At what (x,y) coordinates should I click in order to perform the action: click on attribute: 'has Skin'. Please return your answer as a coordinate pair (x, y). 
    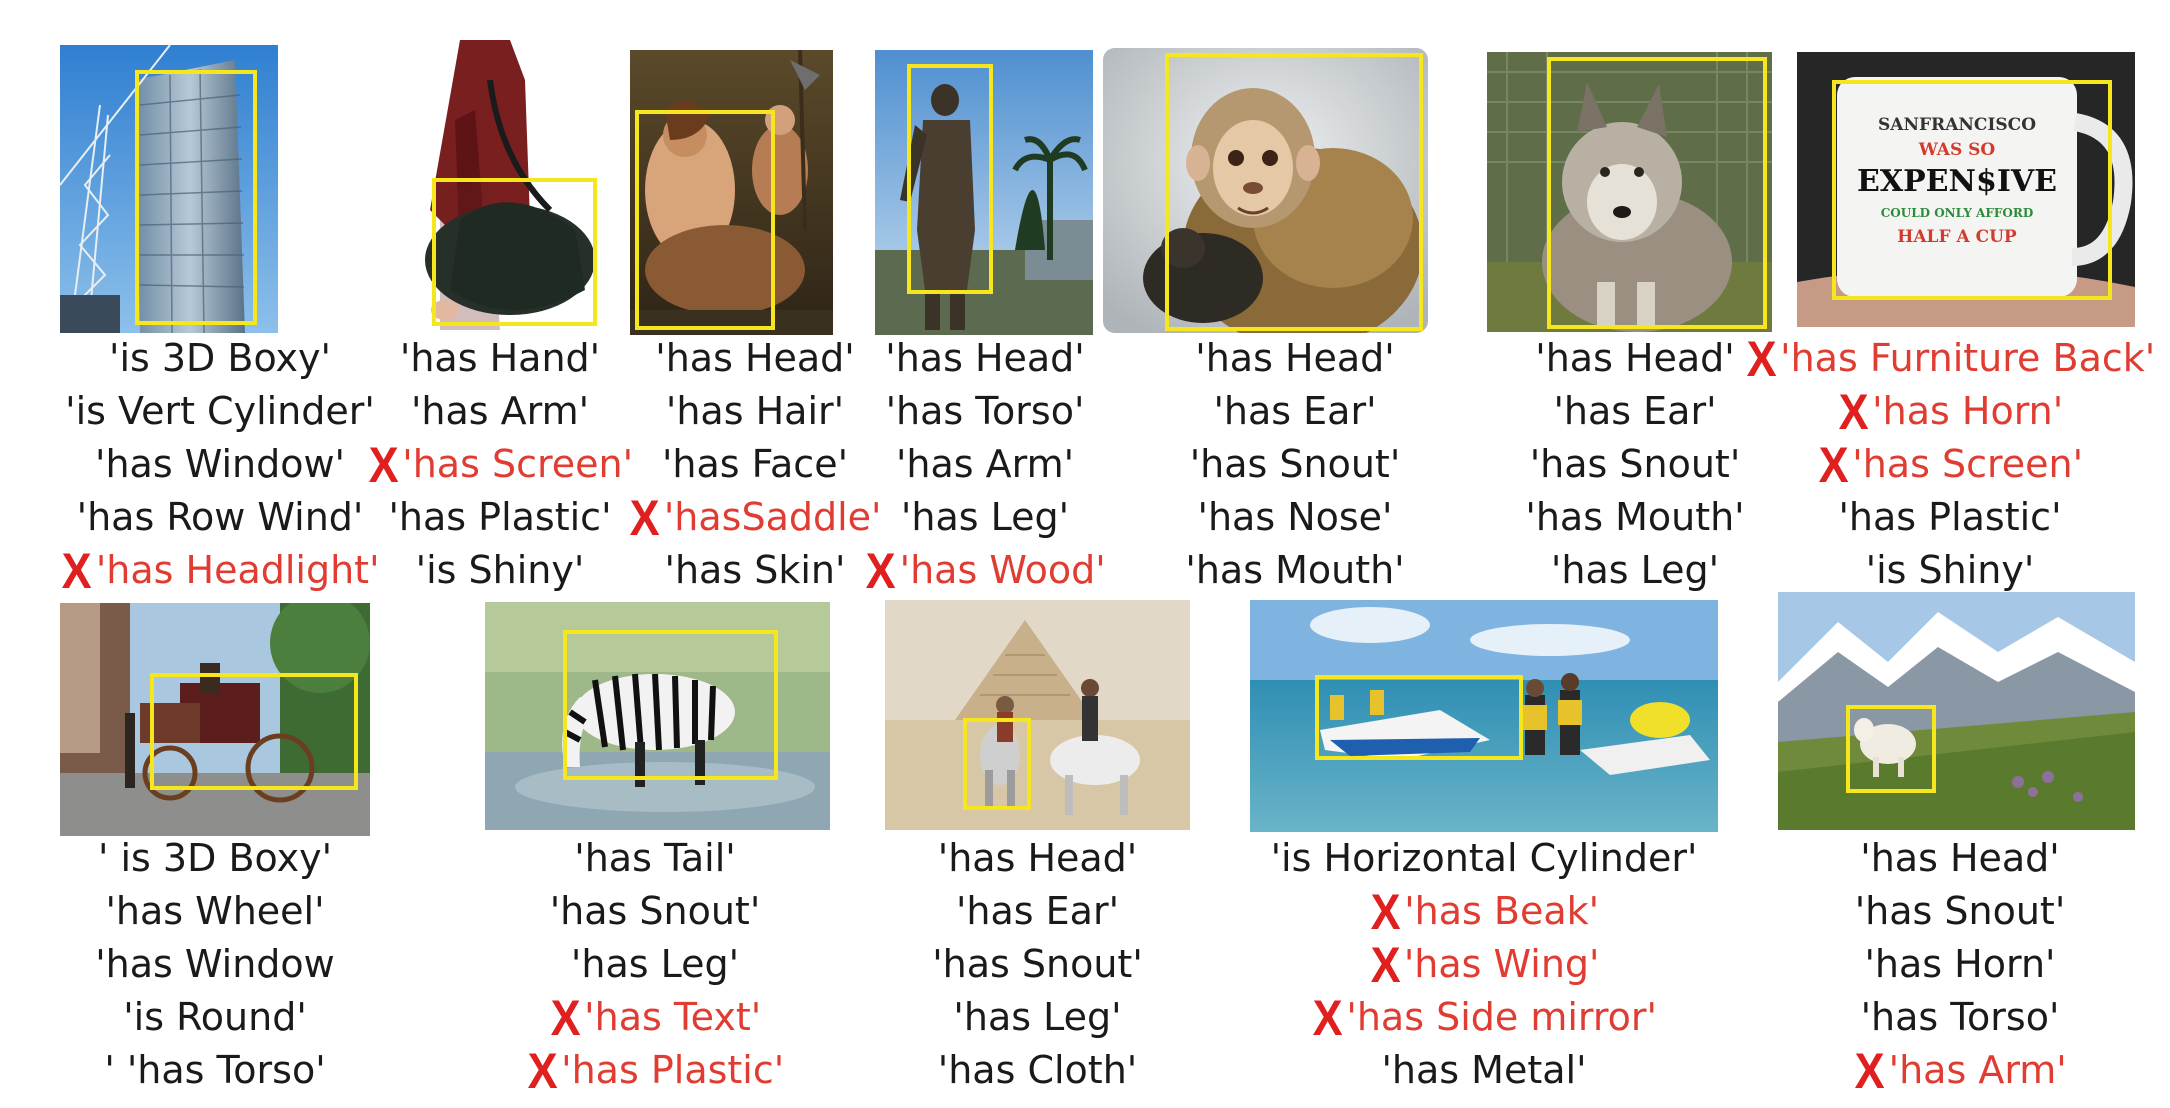
    Looking at the image, I should click on (755, 570).